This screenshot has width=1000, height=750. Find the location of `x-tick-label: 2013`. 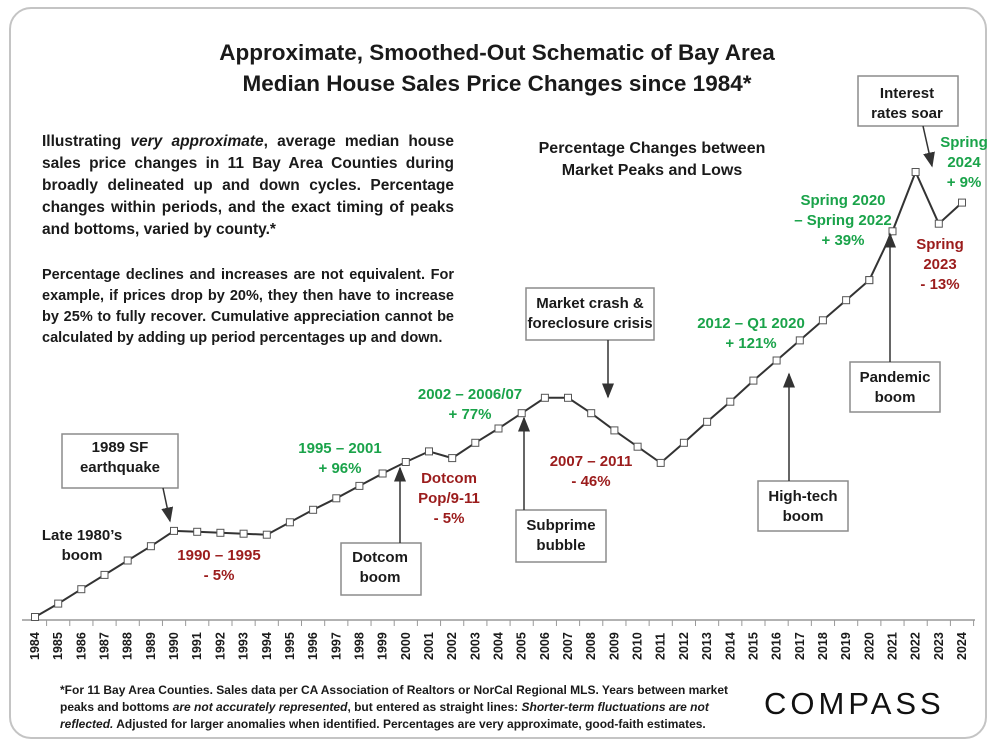

x-tick-label: 2013 is located at coordinates (707, 646).